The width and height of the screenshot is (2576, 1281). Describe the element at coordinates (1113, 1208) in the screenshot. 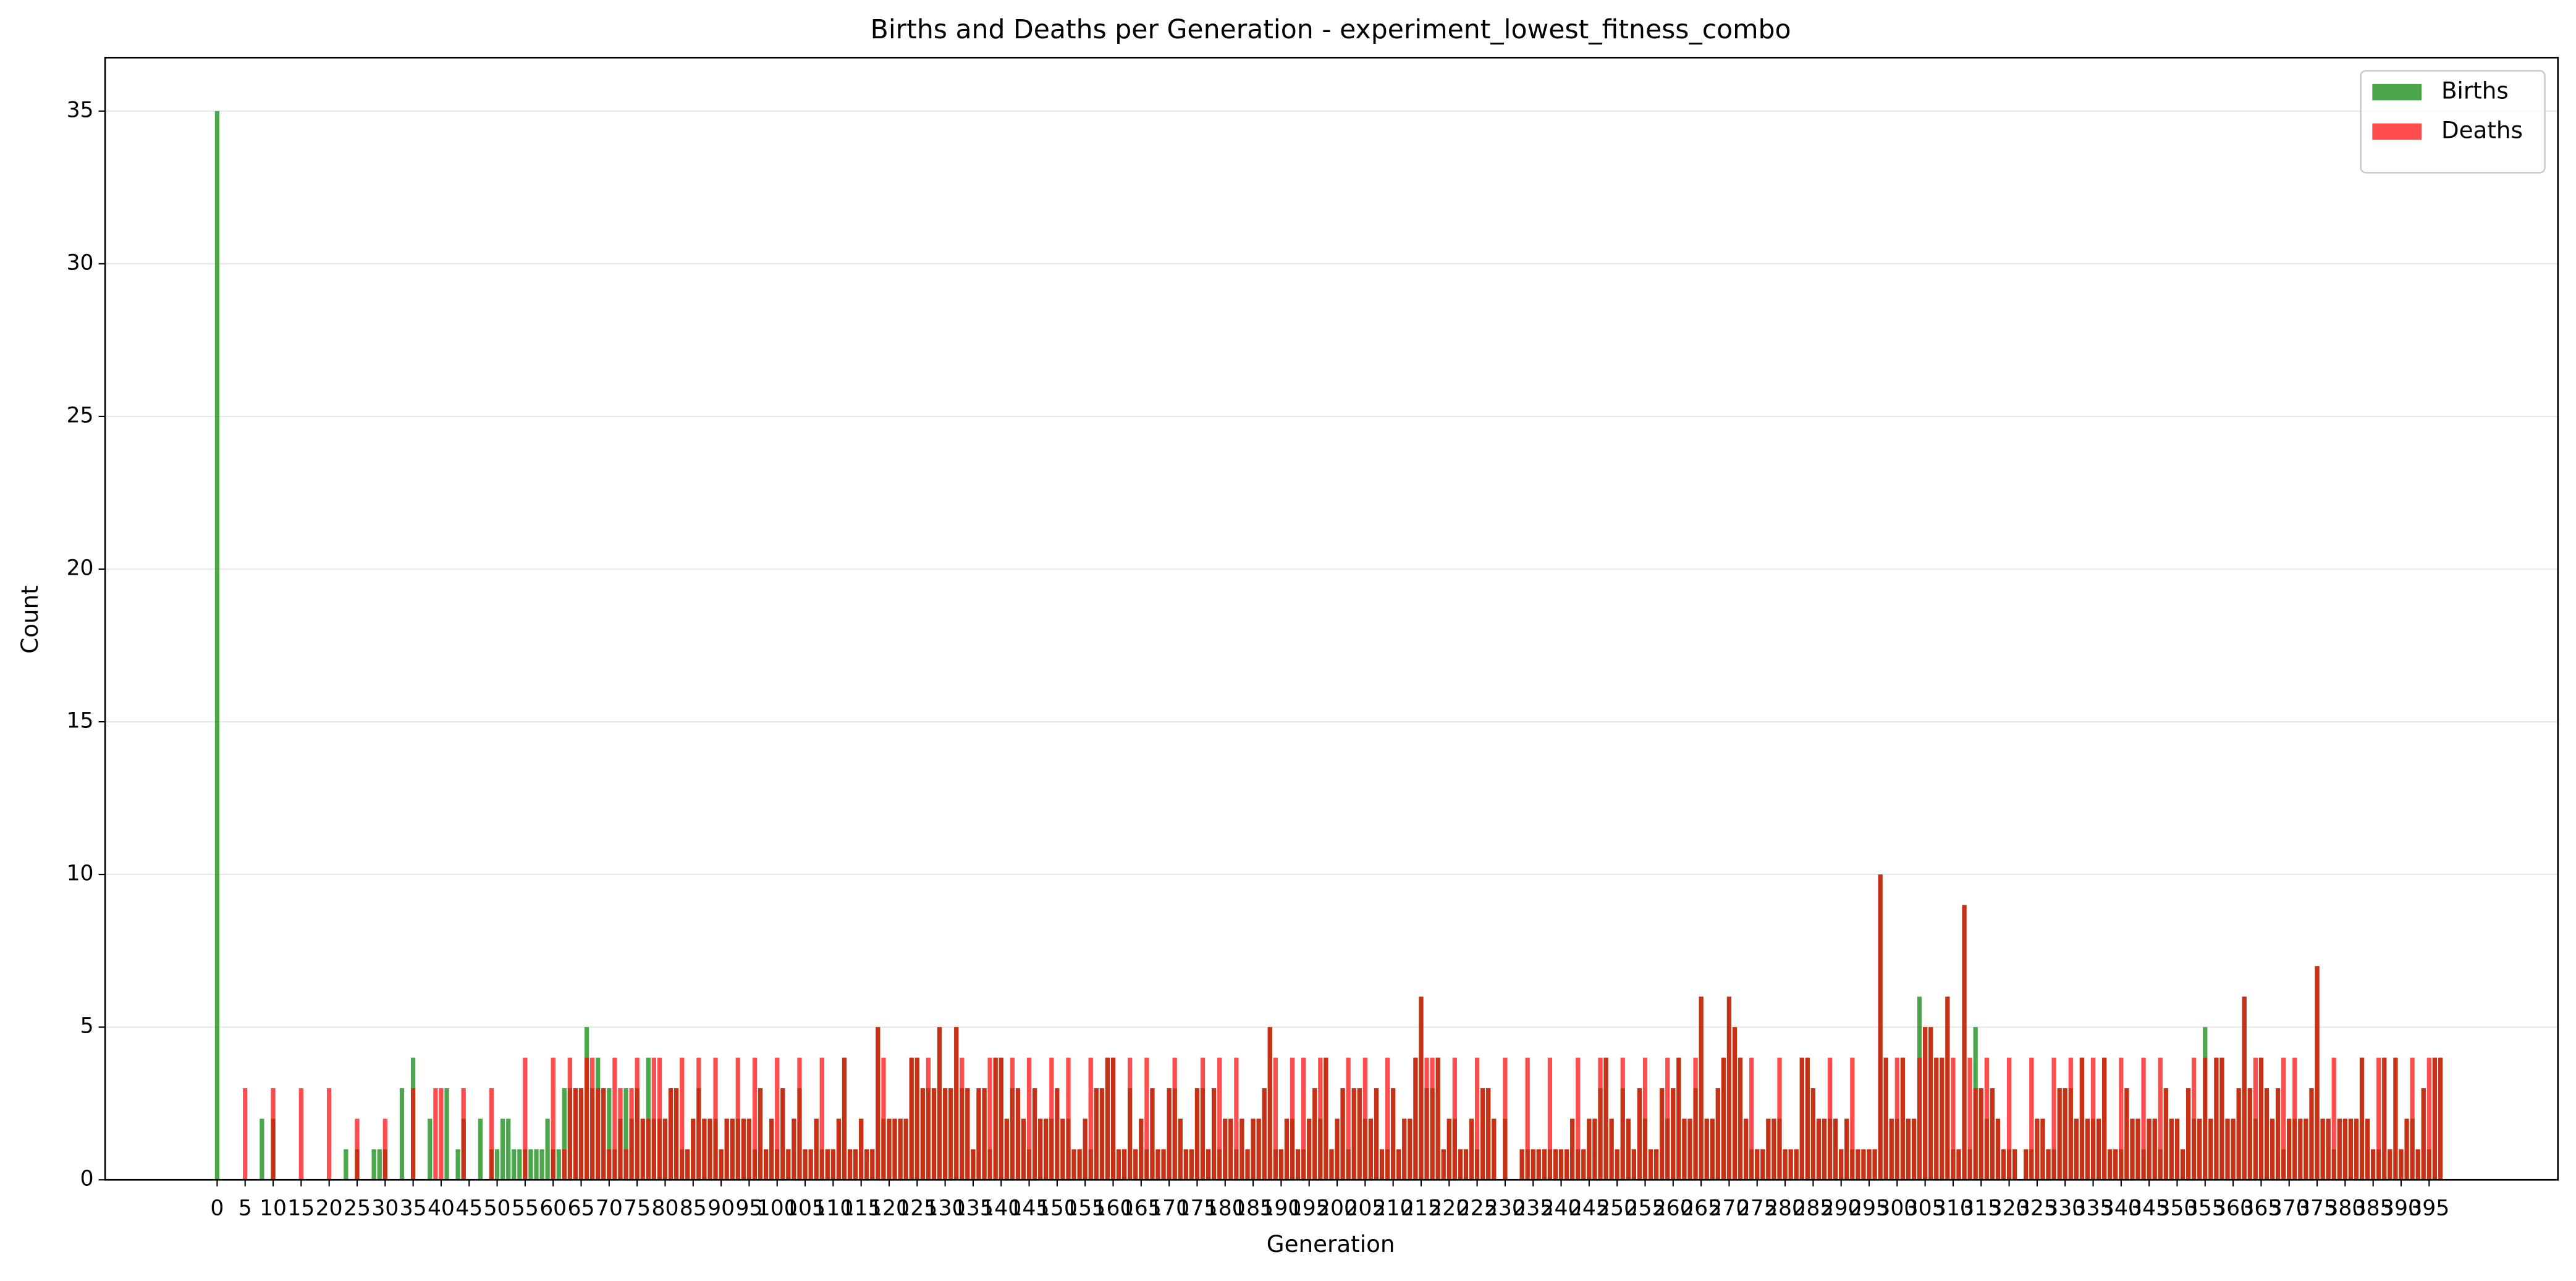

I see `x-tick-label: 160` at that location.